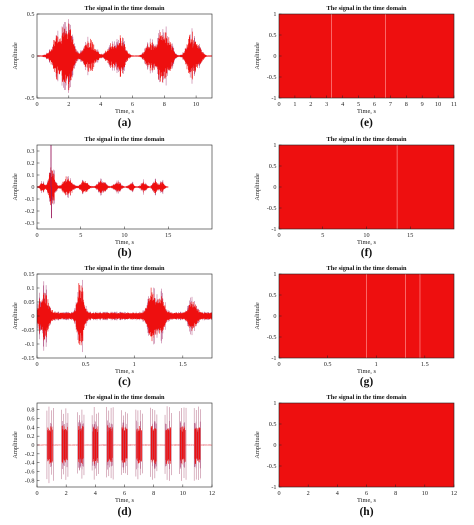 This screenshot has width=474, height=525. What do you see at coordinates (124, 382) in the screenshot?
I see `panel-label: (c)` at bounding box center [124, 382].